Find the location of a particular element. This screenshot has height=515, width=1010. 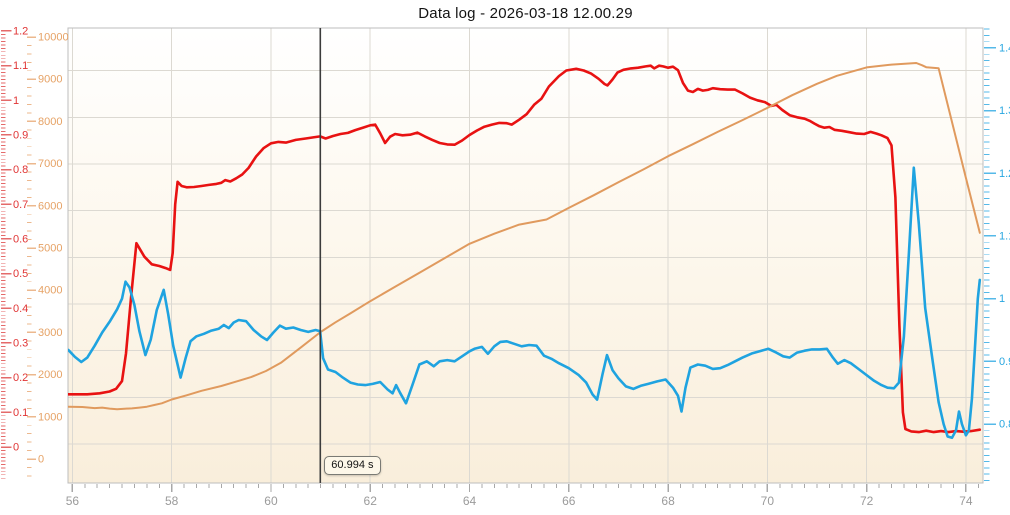

svg-text: 0.4 is located at coordinates (20, 309).